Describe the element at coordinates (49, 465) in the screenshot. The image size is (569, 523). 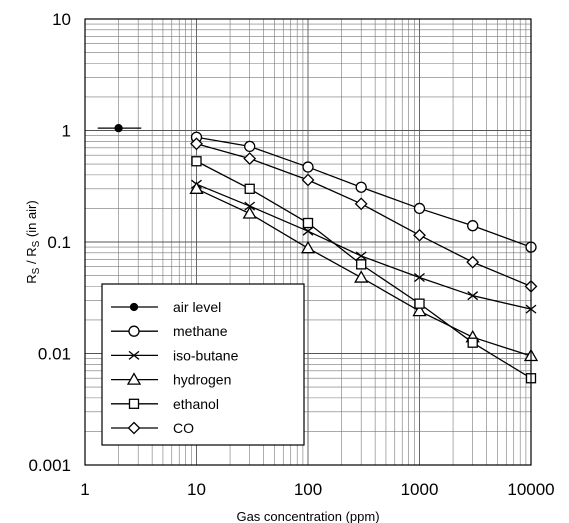
I see `y-tick-label: 0.001` at that location.